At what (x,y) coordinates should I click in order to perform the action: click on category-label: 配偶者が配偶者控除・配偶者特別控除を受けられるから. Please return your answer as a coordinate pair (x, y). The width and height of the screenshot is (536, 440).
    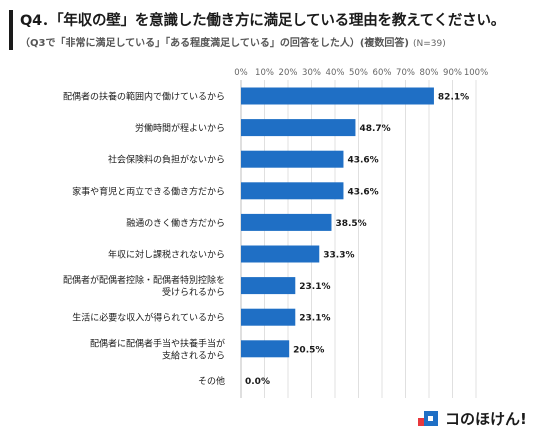
    Looking at the image, I should click on (144, 286).